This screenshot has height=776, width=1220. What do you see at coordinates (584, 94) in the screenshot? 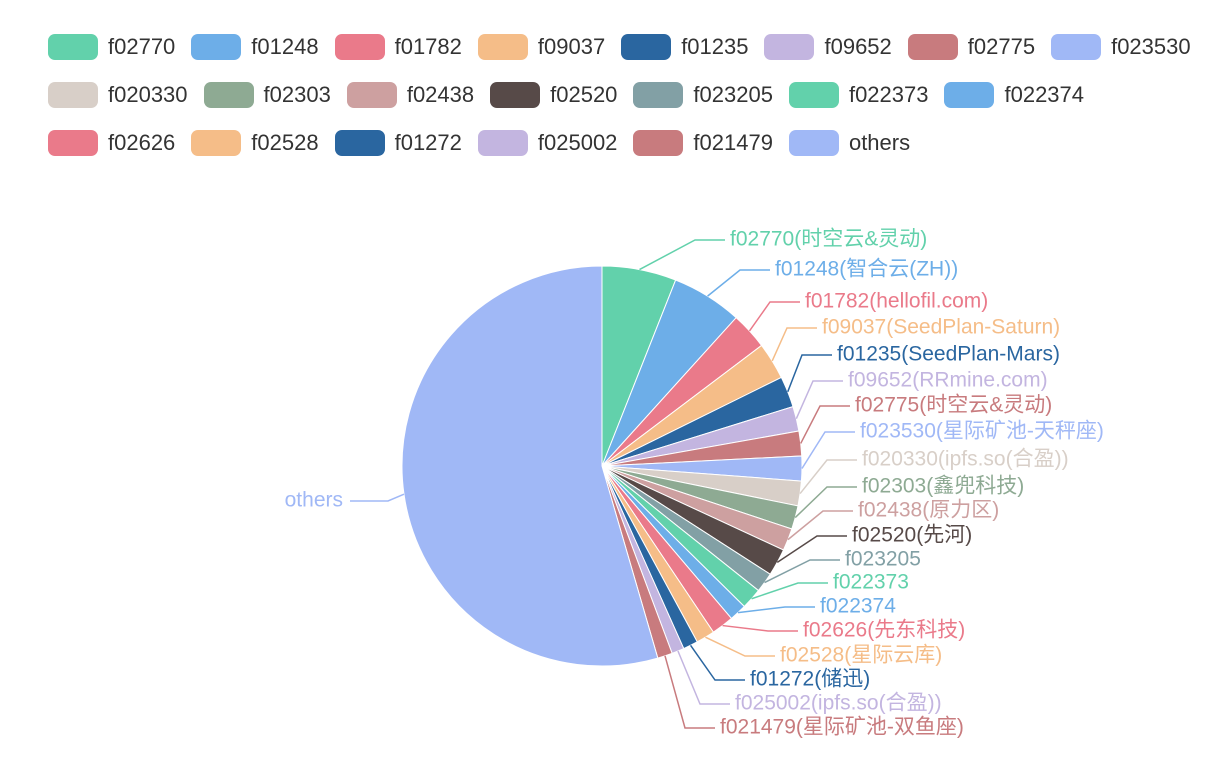
I see `legend-label: f02520` at bounding box center [584, 94].